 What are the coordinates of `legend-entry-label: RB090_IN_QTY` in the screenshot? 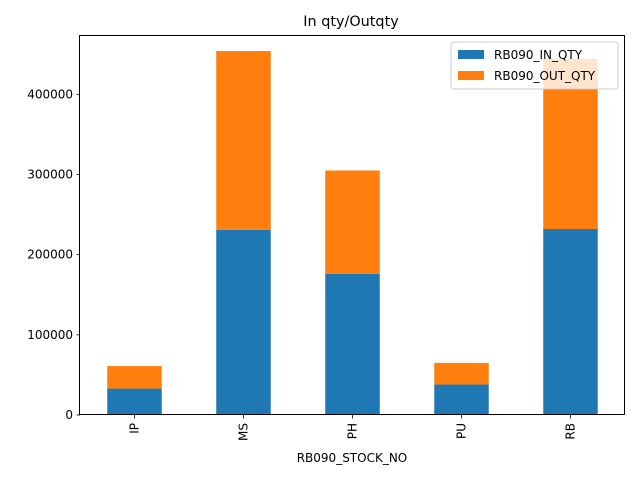 It's located at (538, 55).